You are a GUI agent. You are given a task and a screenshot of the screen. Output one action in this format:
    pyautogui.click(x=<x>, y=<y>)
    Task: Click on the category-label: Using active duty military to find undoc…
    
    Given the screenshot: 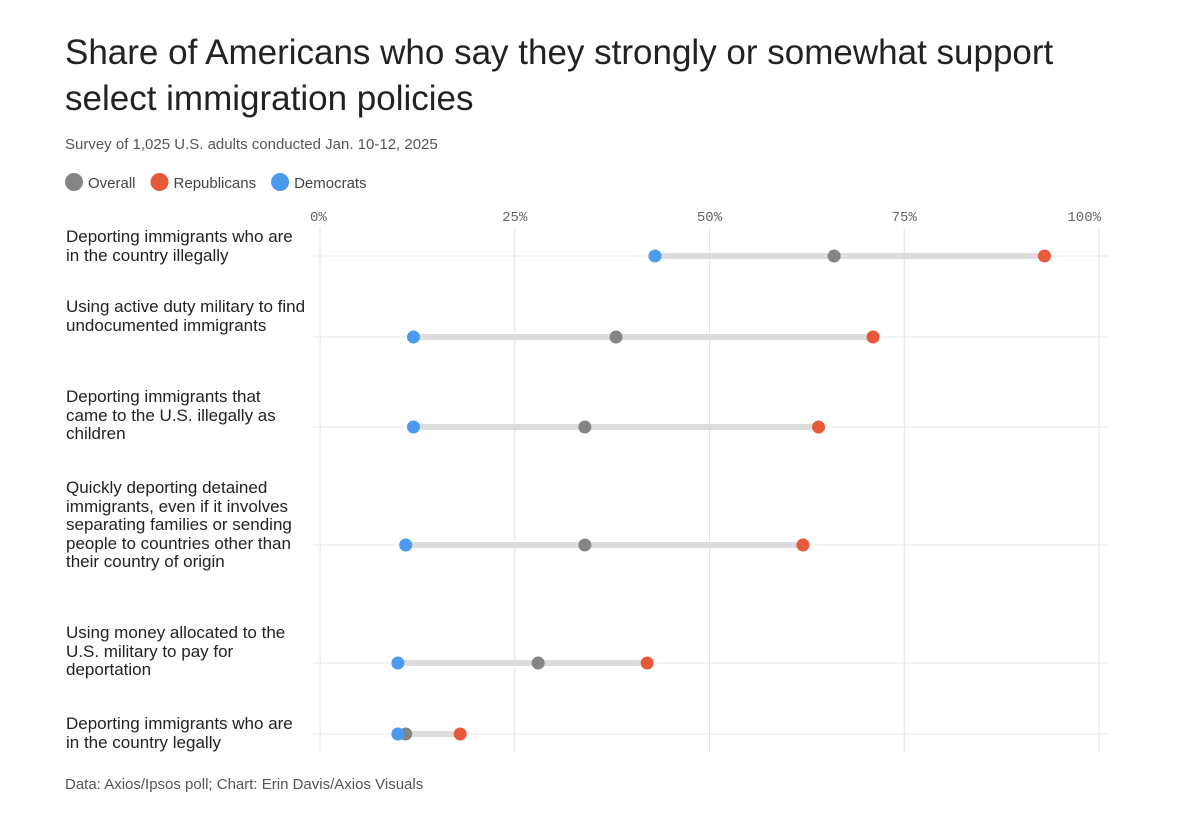 What is the action you would take?
    pyautogui.click(x=186, y=316)
    